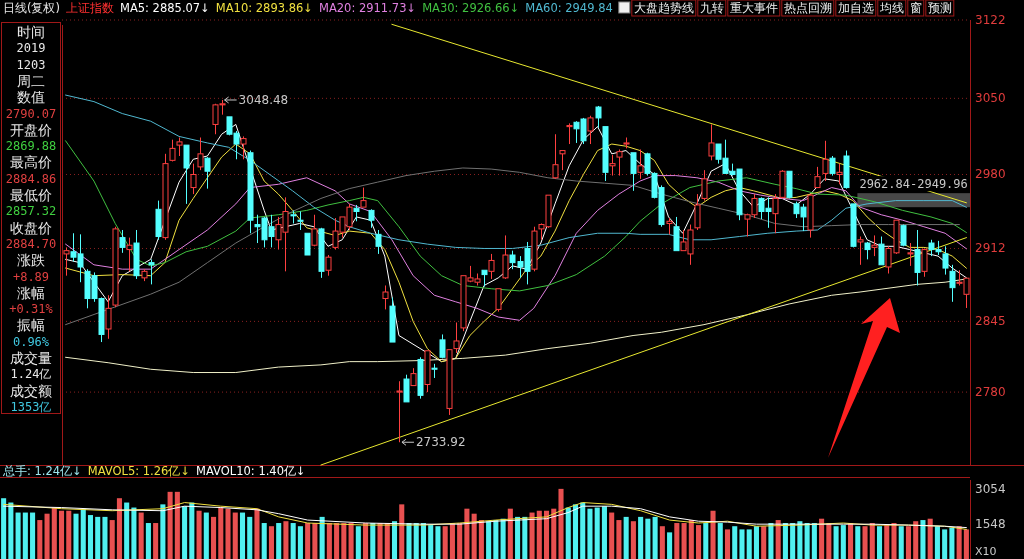 Image resolution: width=1024 pixels, height=559 pixels. Describe the element at coordinates (753, 8) in the screenshot. I see `text: 重大事件` at that location.